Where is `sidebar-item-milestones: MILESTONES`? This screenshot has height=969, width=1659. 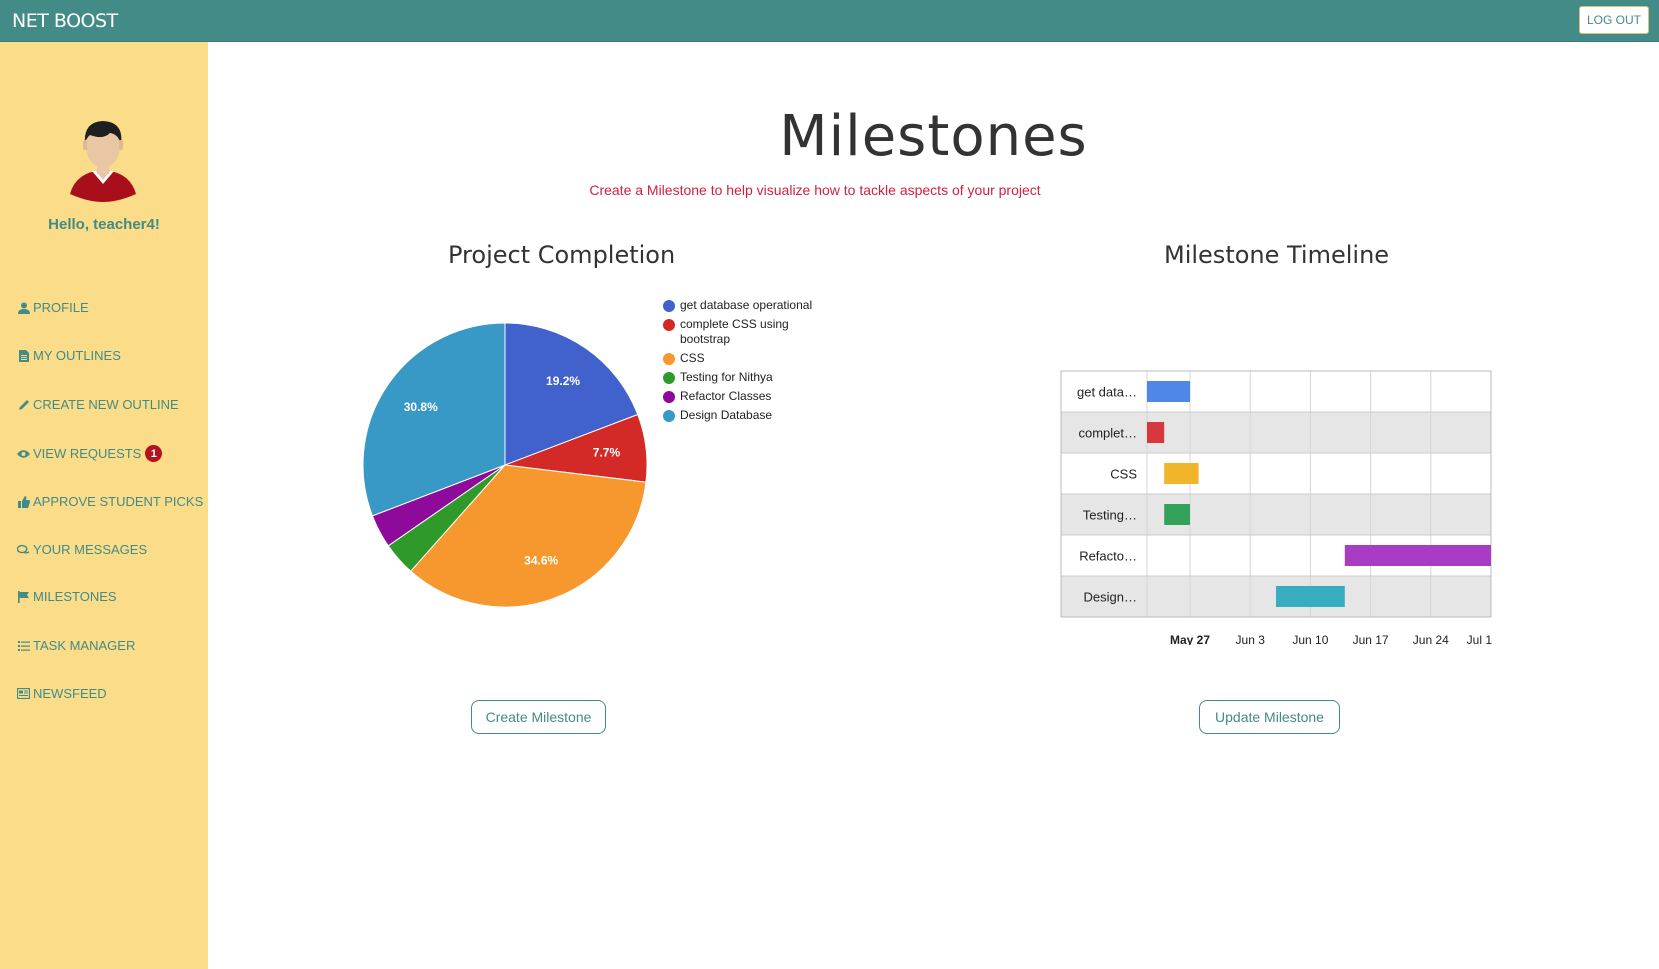
sidebar-item-milestones: MILESTONES is located at coordinates (67, 596).